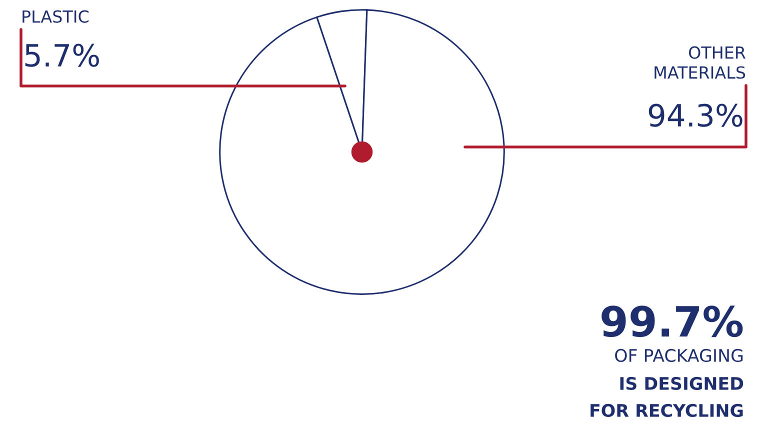 The image size is (762, 426). What do you see at coordinates (666, 411) in the screenshot?
I see `text: FOR RECYCLING` at bounding box center [666, 411].